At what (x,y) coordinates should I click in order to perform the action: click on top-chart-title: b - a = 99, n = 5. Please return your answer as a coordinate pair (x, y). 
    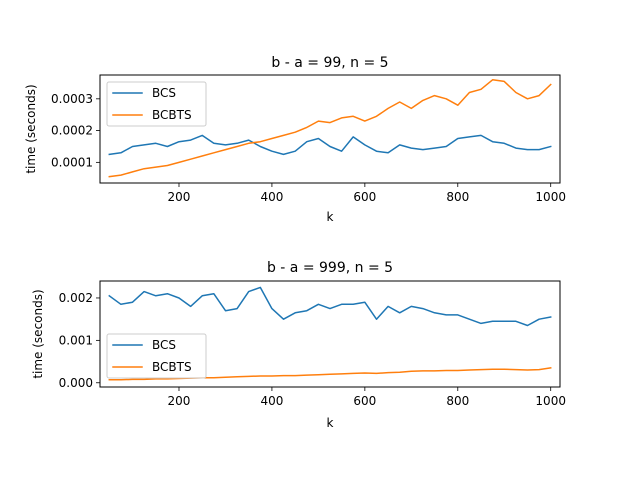
    Looking at the image, I should click on (329, 63).